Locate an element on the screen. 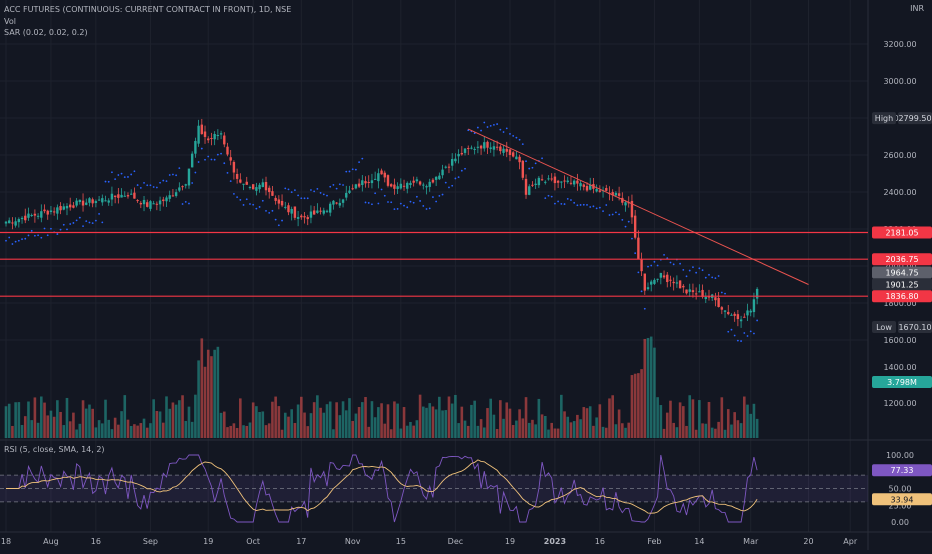 The width and height of the screenshot is (932, 554). rsi-tick-label: 50.00 is located at coordinates (900, 489).